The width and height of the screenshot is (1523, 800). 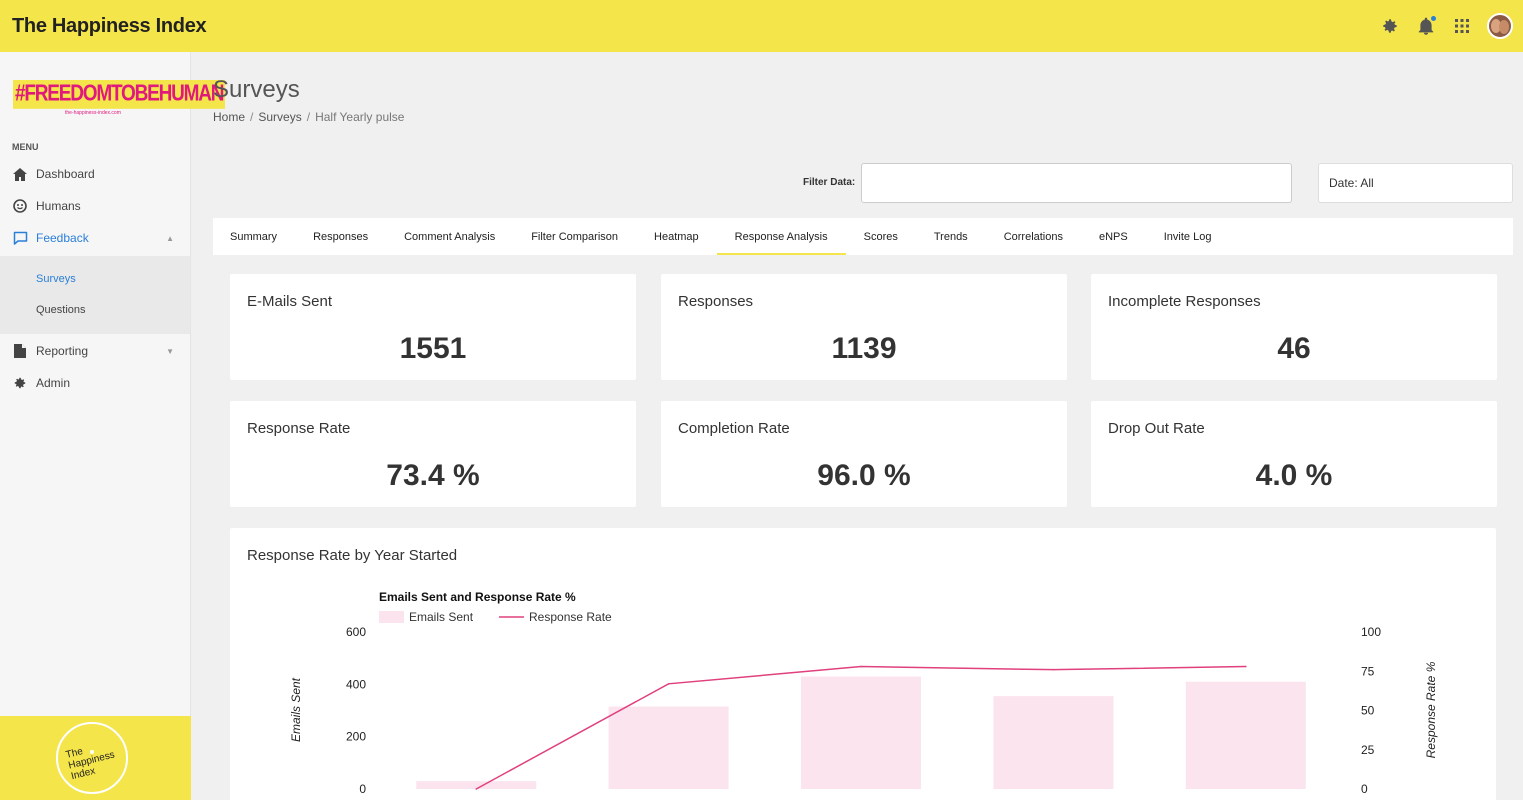 I want to click on sidebar-item-dashboard: Dashboard, so click(x=95, y=174).